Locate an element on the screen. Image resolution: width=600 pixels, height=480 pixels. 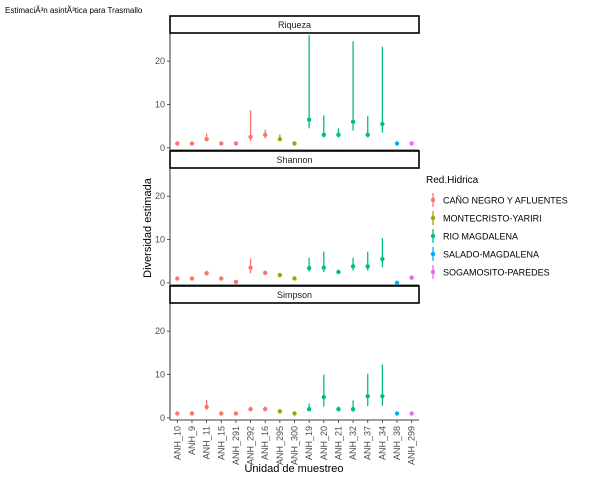
x-axis-title: Unidad de muestreo is located at coordinates (293, 469).